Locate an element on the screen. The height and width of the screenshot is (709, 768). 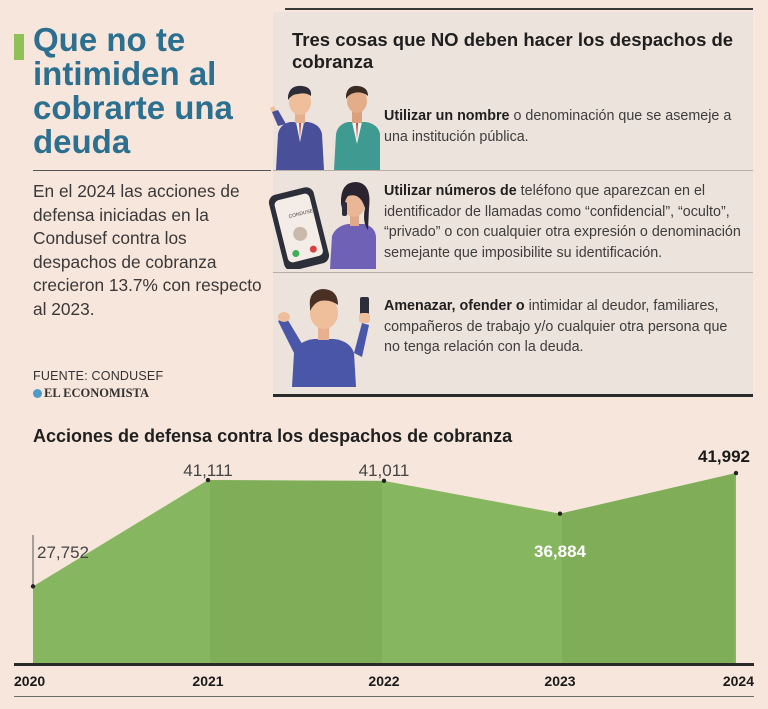
phone-call-illustration: CONDUSEF is located at coordinates (322, 225).